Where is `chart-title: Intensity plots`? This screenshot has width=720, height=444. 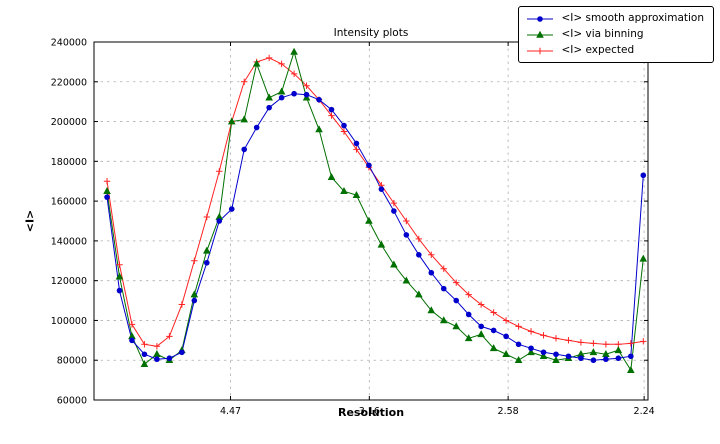 chart-title: Intensity plots is located at coordinates (371, 33).